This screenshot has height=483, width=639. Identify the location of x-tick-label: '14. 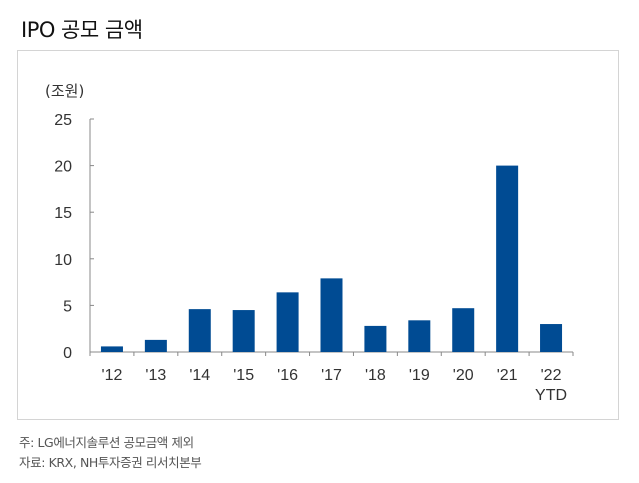
(199, 375).